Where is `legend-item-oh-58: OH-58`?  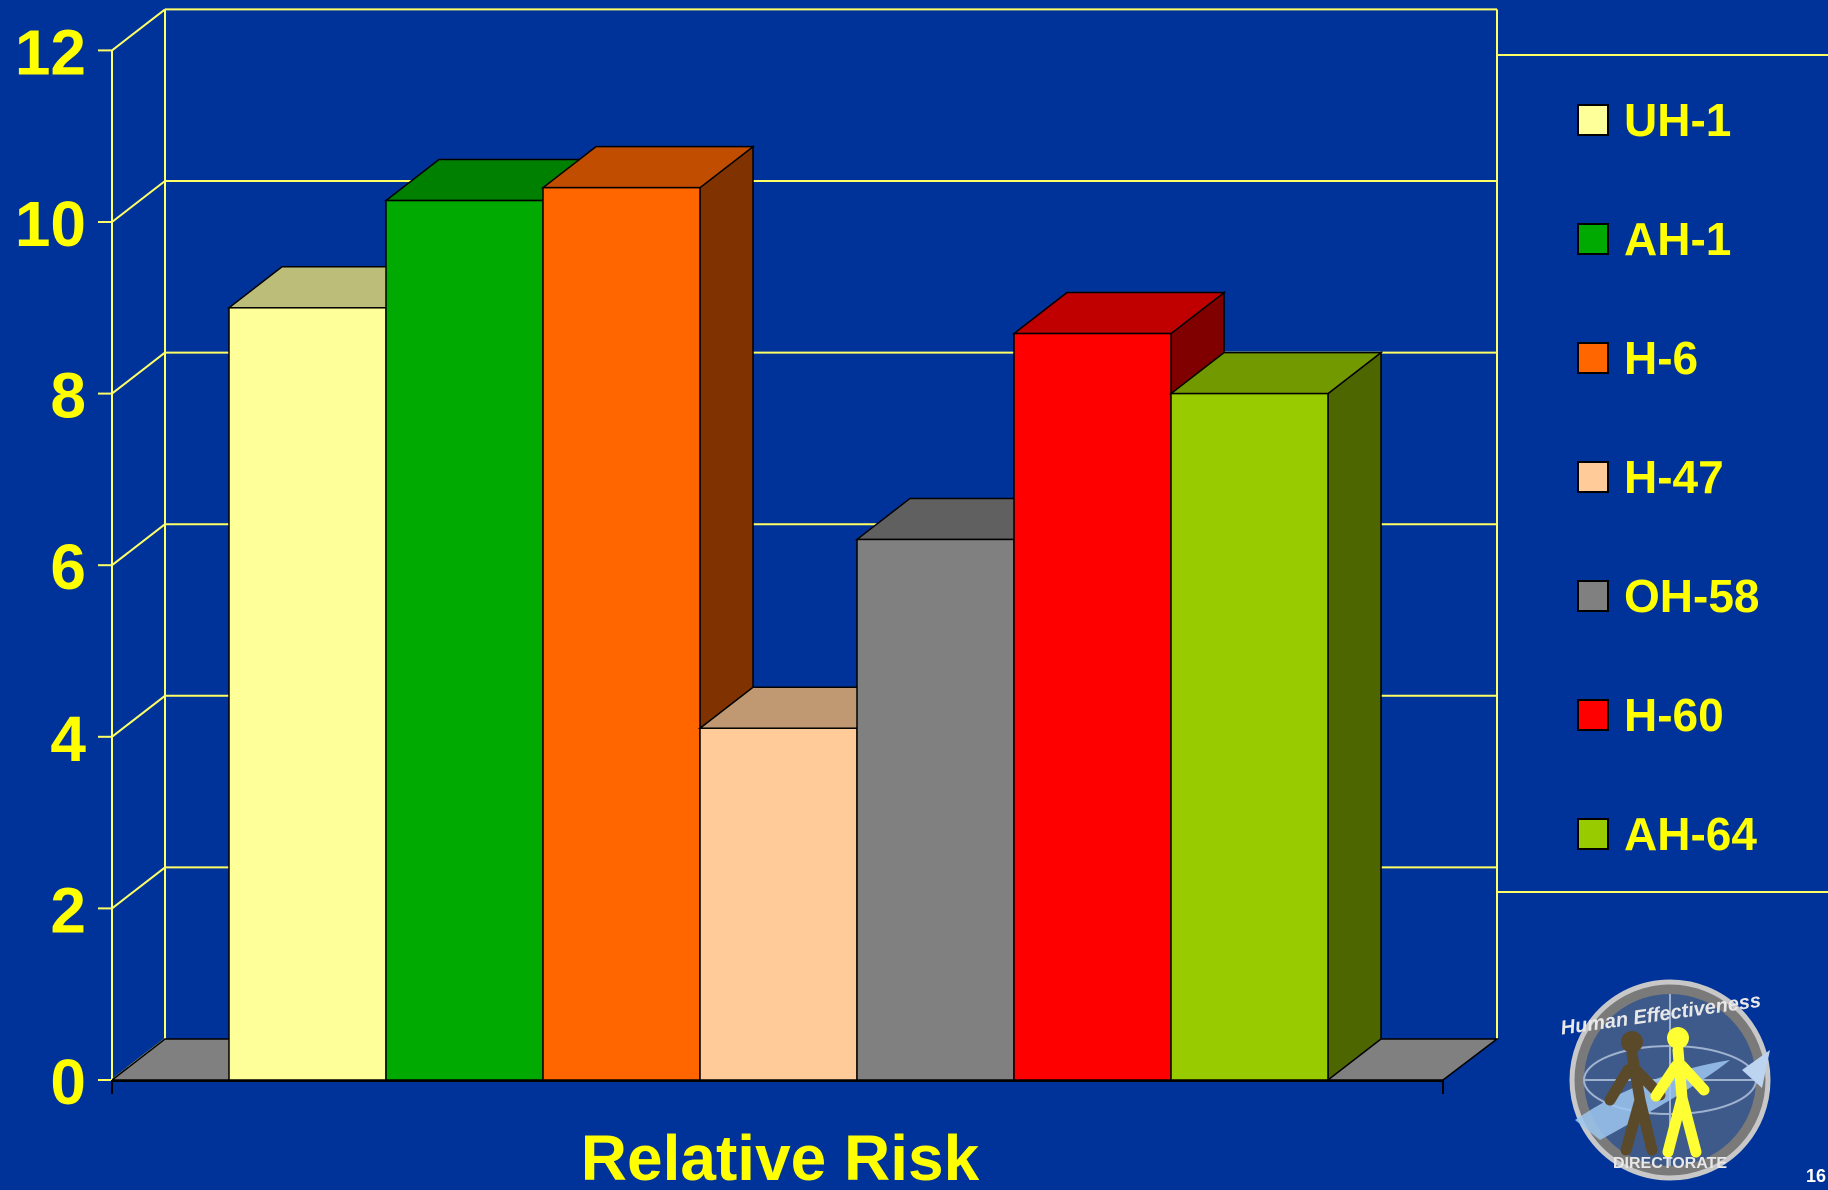 legend-item-oh-58: OH-58 is located at coordinates (1668, 596).